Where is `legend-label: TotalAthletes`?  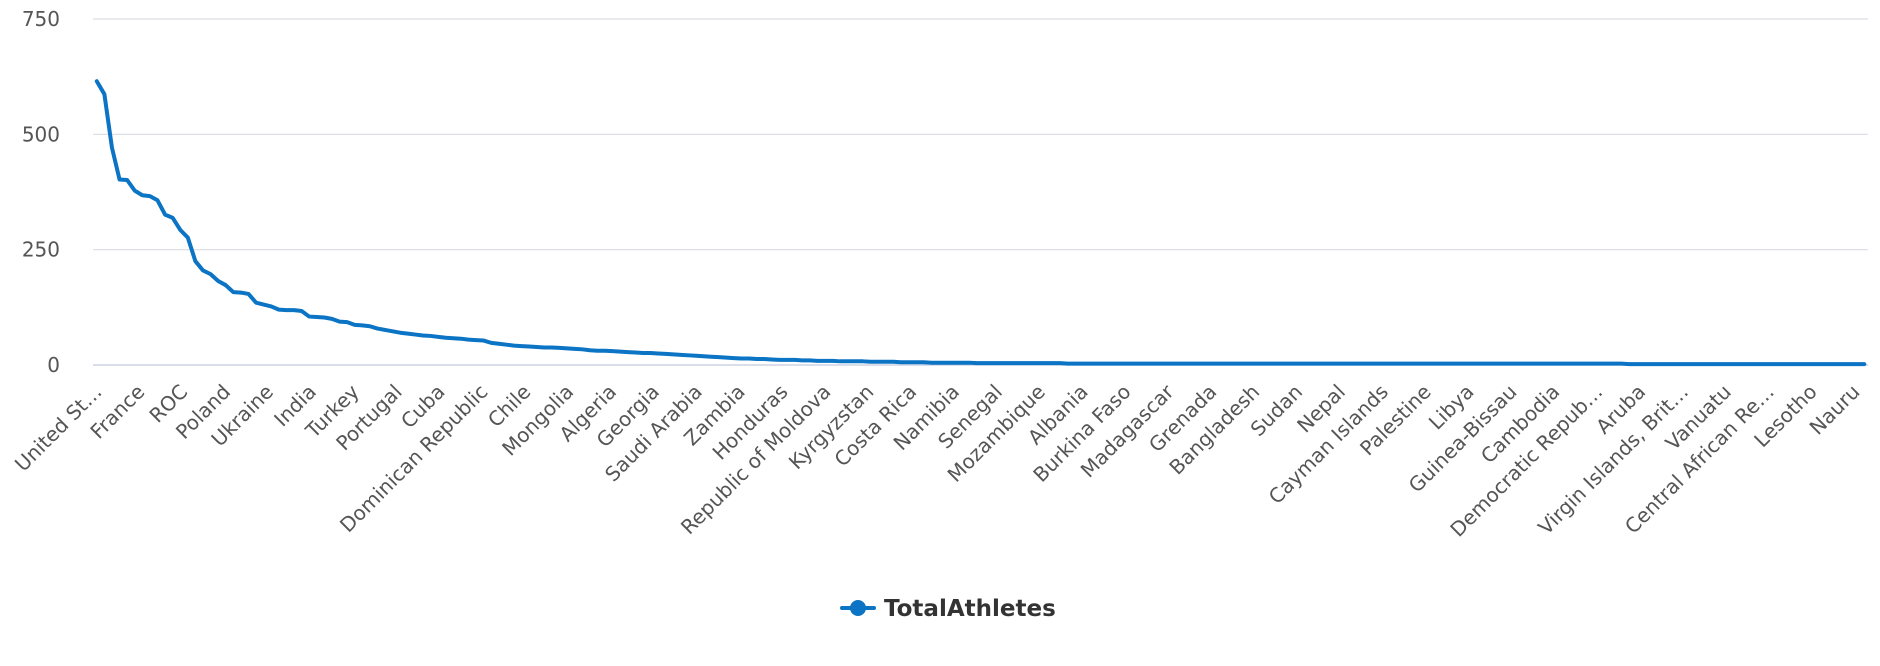 legend-label: TotalAthletes is located at coordinates (970, 609).